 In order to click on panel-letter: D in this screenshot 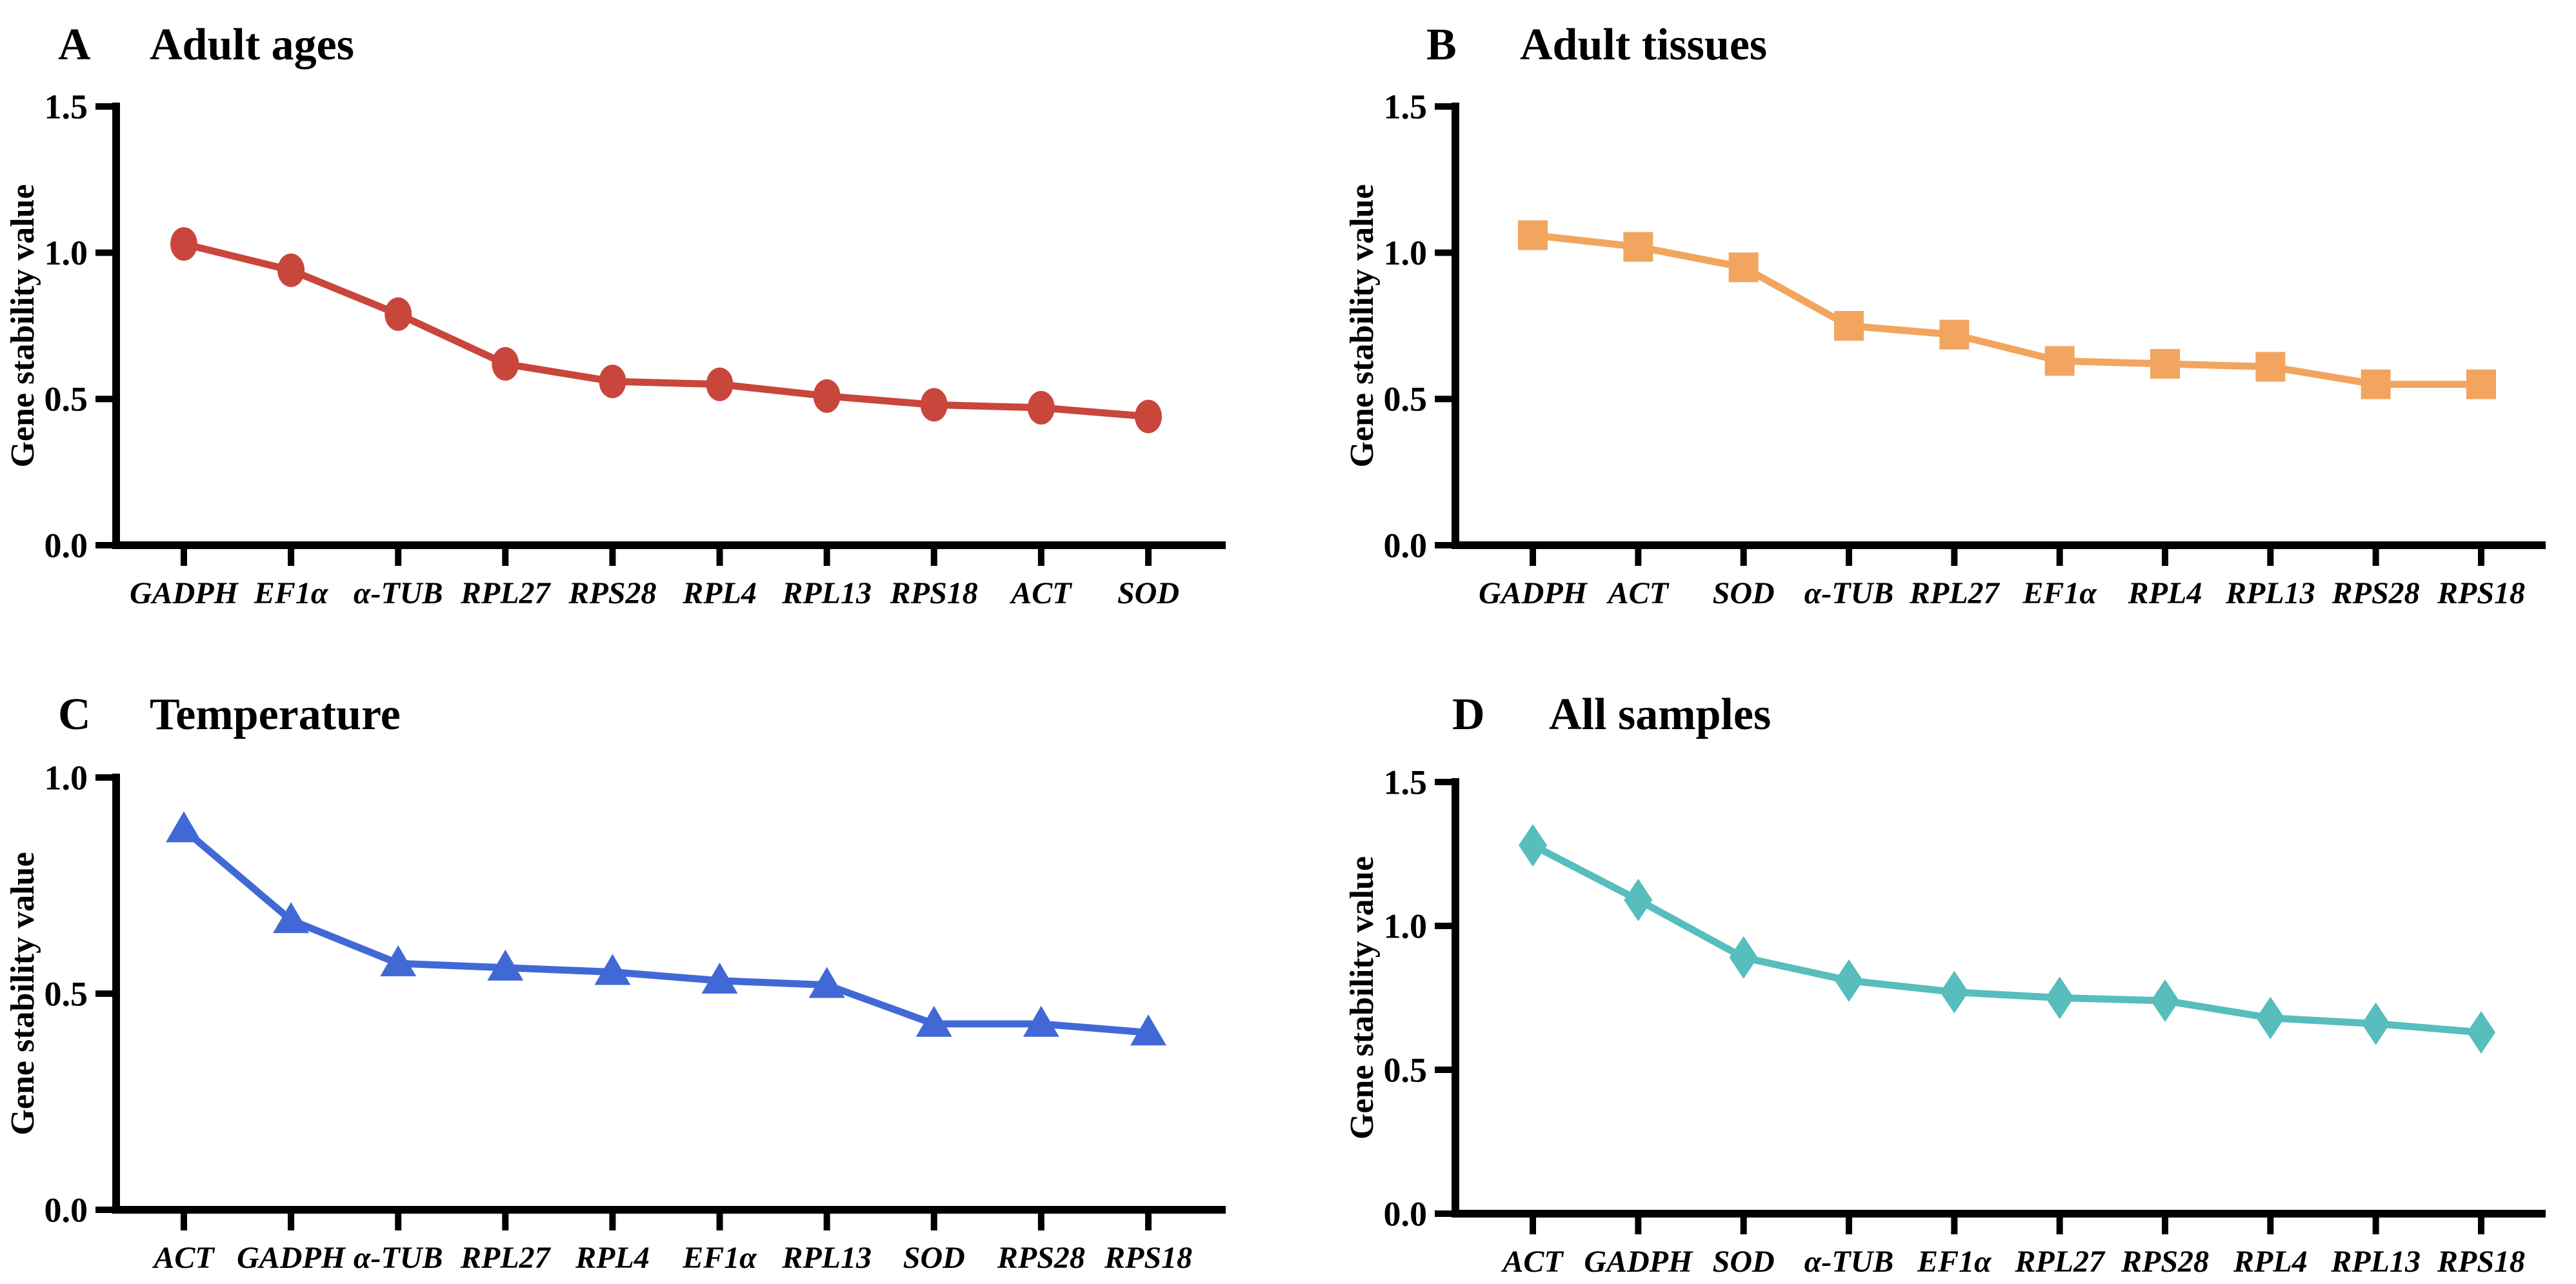, I will do `click(1468, 714)`.